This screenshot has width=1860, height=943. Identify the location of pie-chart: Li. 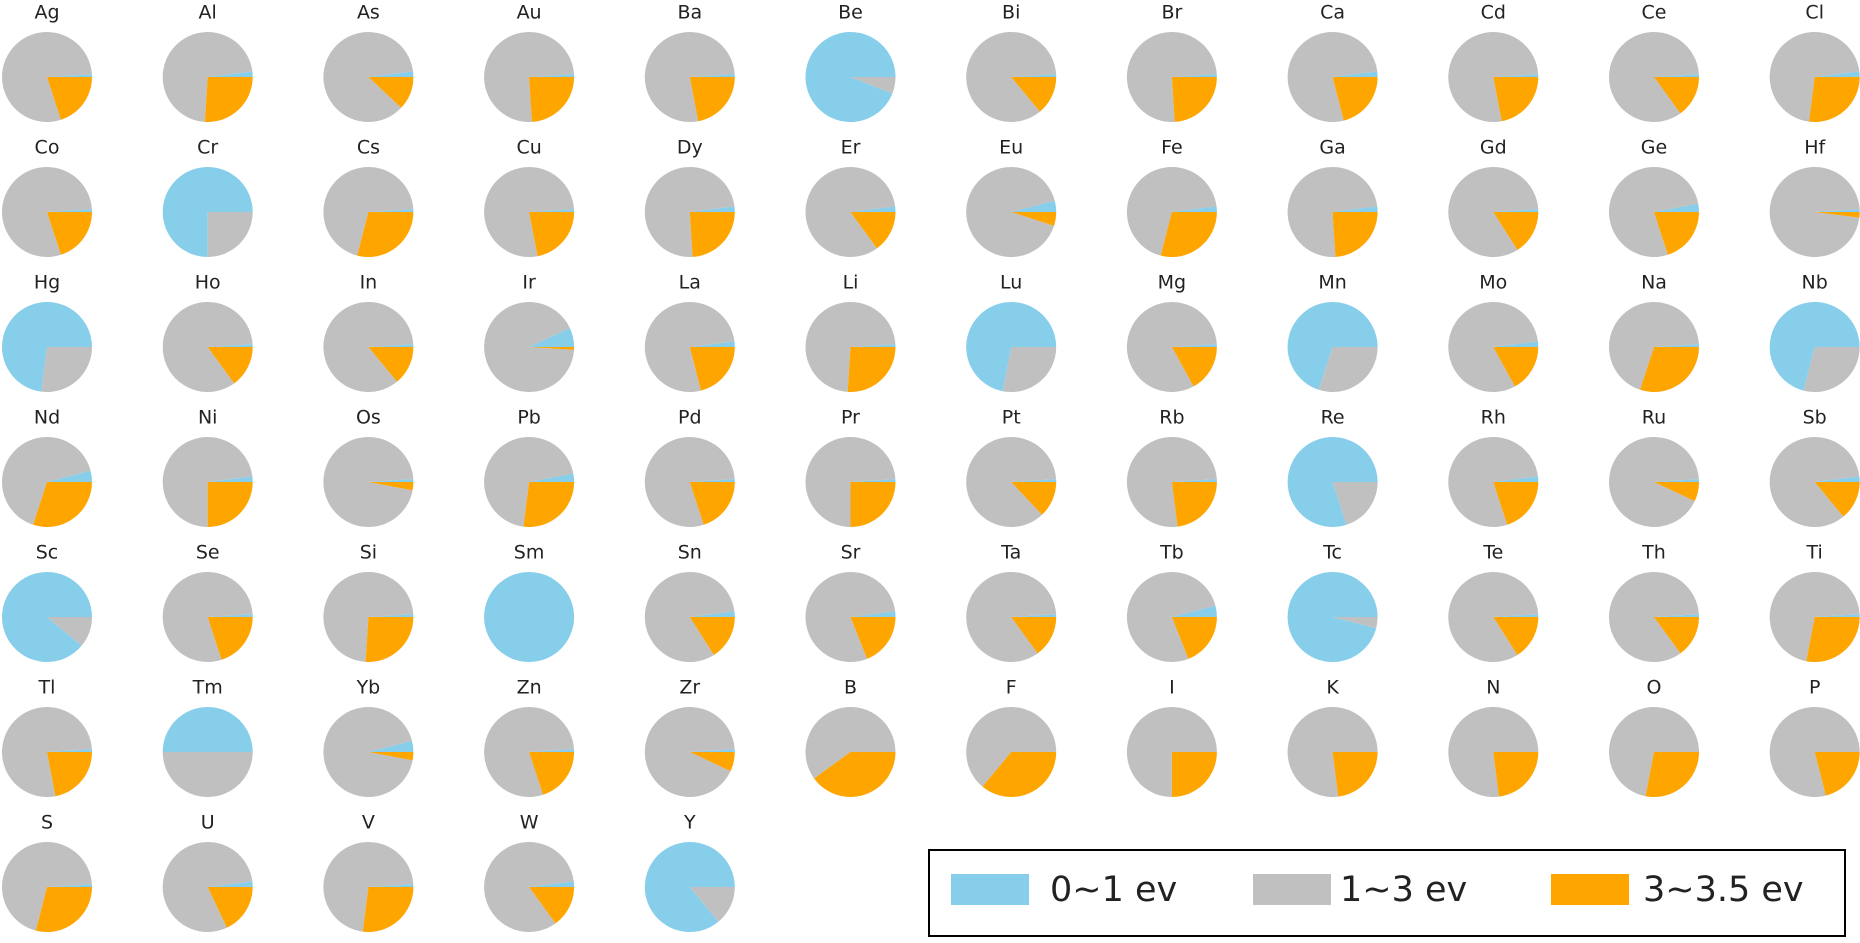
(850, 332).